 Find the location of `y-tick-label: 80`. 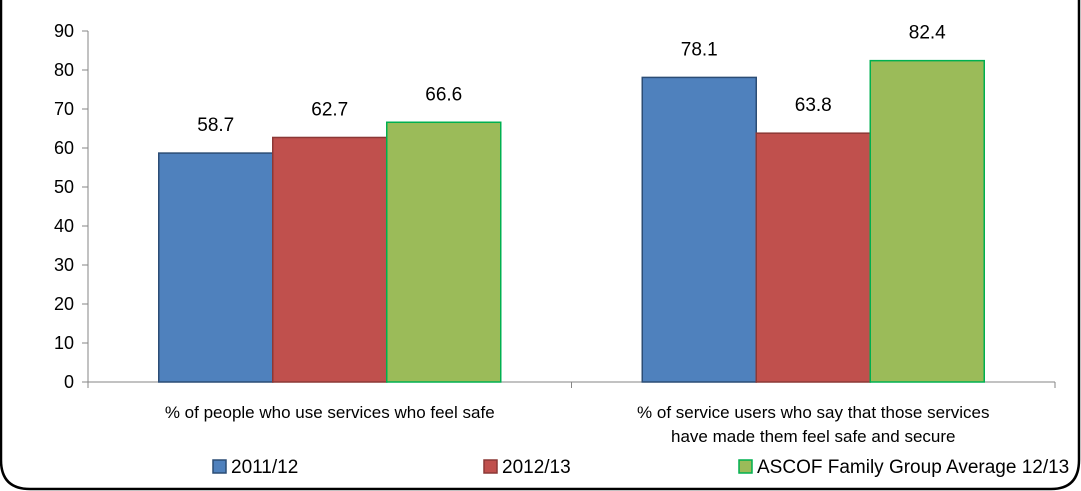

y-tick-label: 80 is located at coordinates (64, 70).